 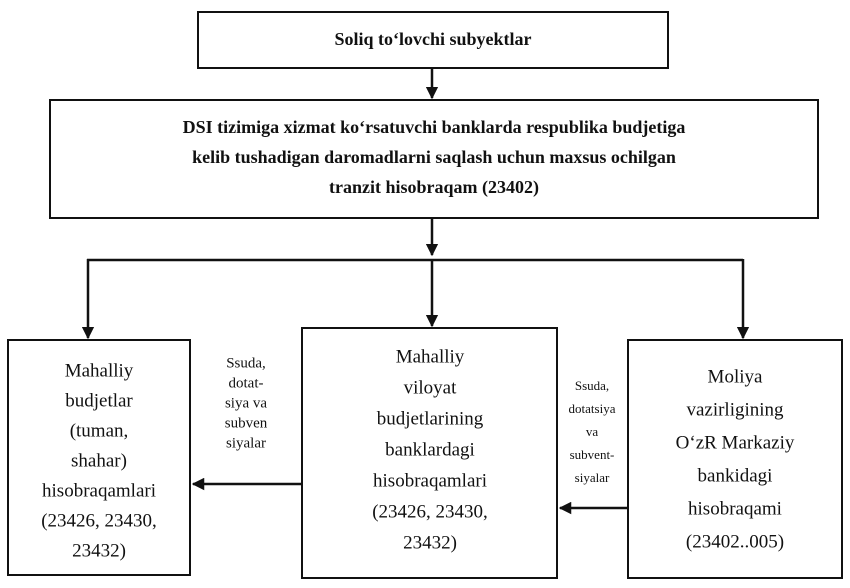 What do you see at coordinates (735, 475) in the screenshot?
I see `label: bankidagi` at bounding box center [735, 475].